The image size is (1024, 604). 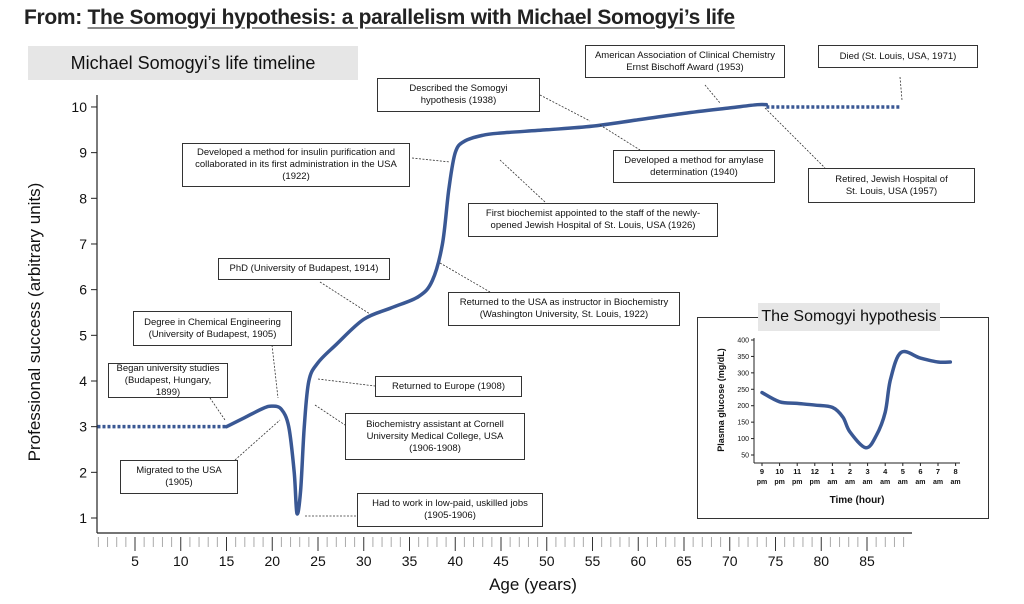 What do you see at coordinates (533, 584) in the screenshot?
I see `x-axis-title: Age (years)` at bounding box center [533, 584].